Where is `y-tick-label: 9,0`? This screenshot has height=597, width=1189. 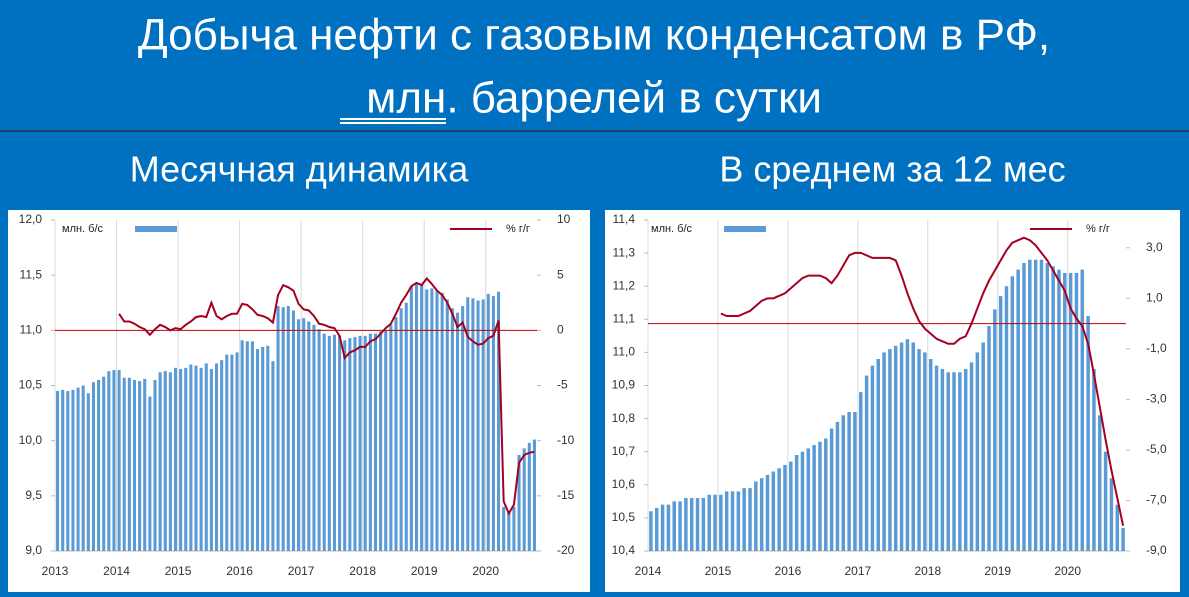
y-tick-label: 9,0 is located at coordinates (33, 550).